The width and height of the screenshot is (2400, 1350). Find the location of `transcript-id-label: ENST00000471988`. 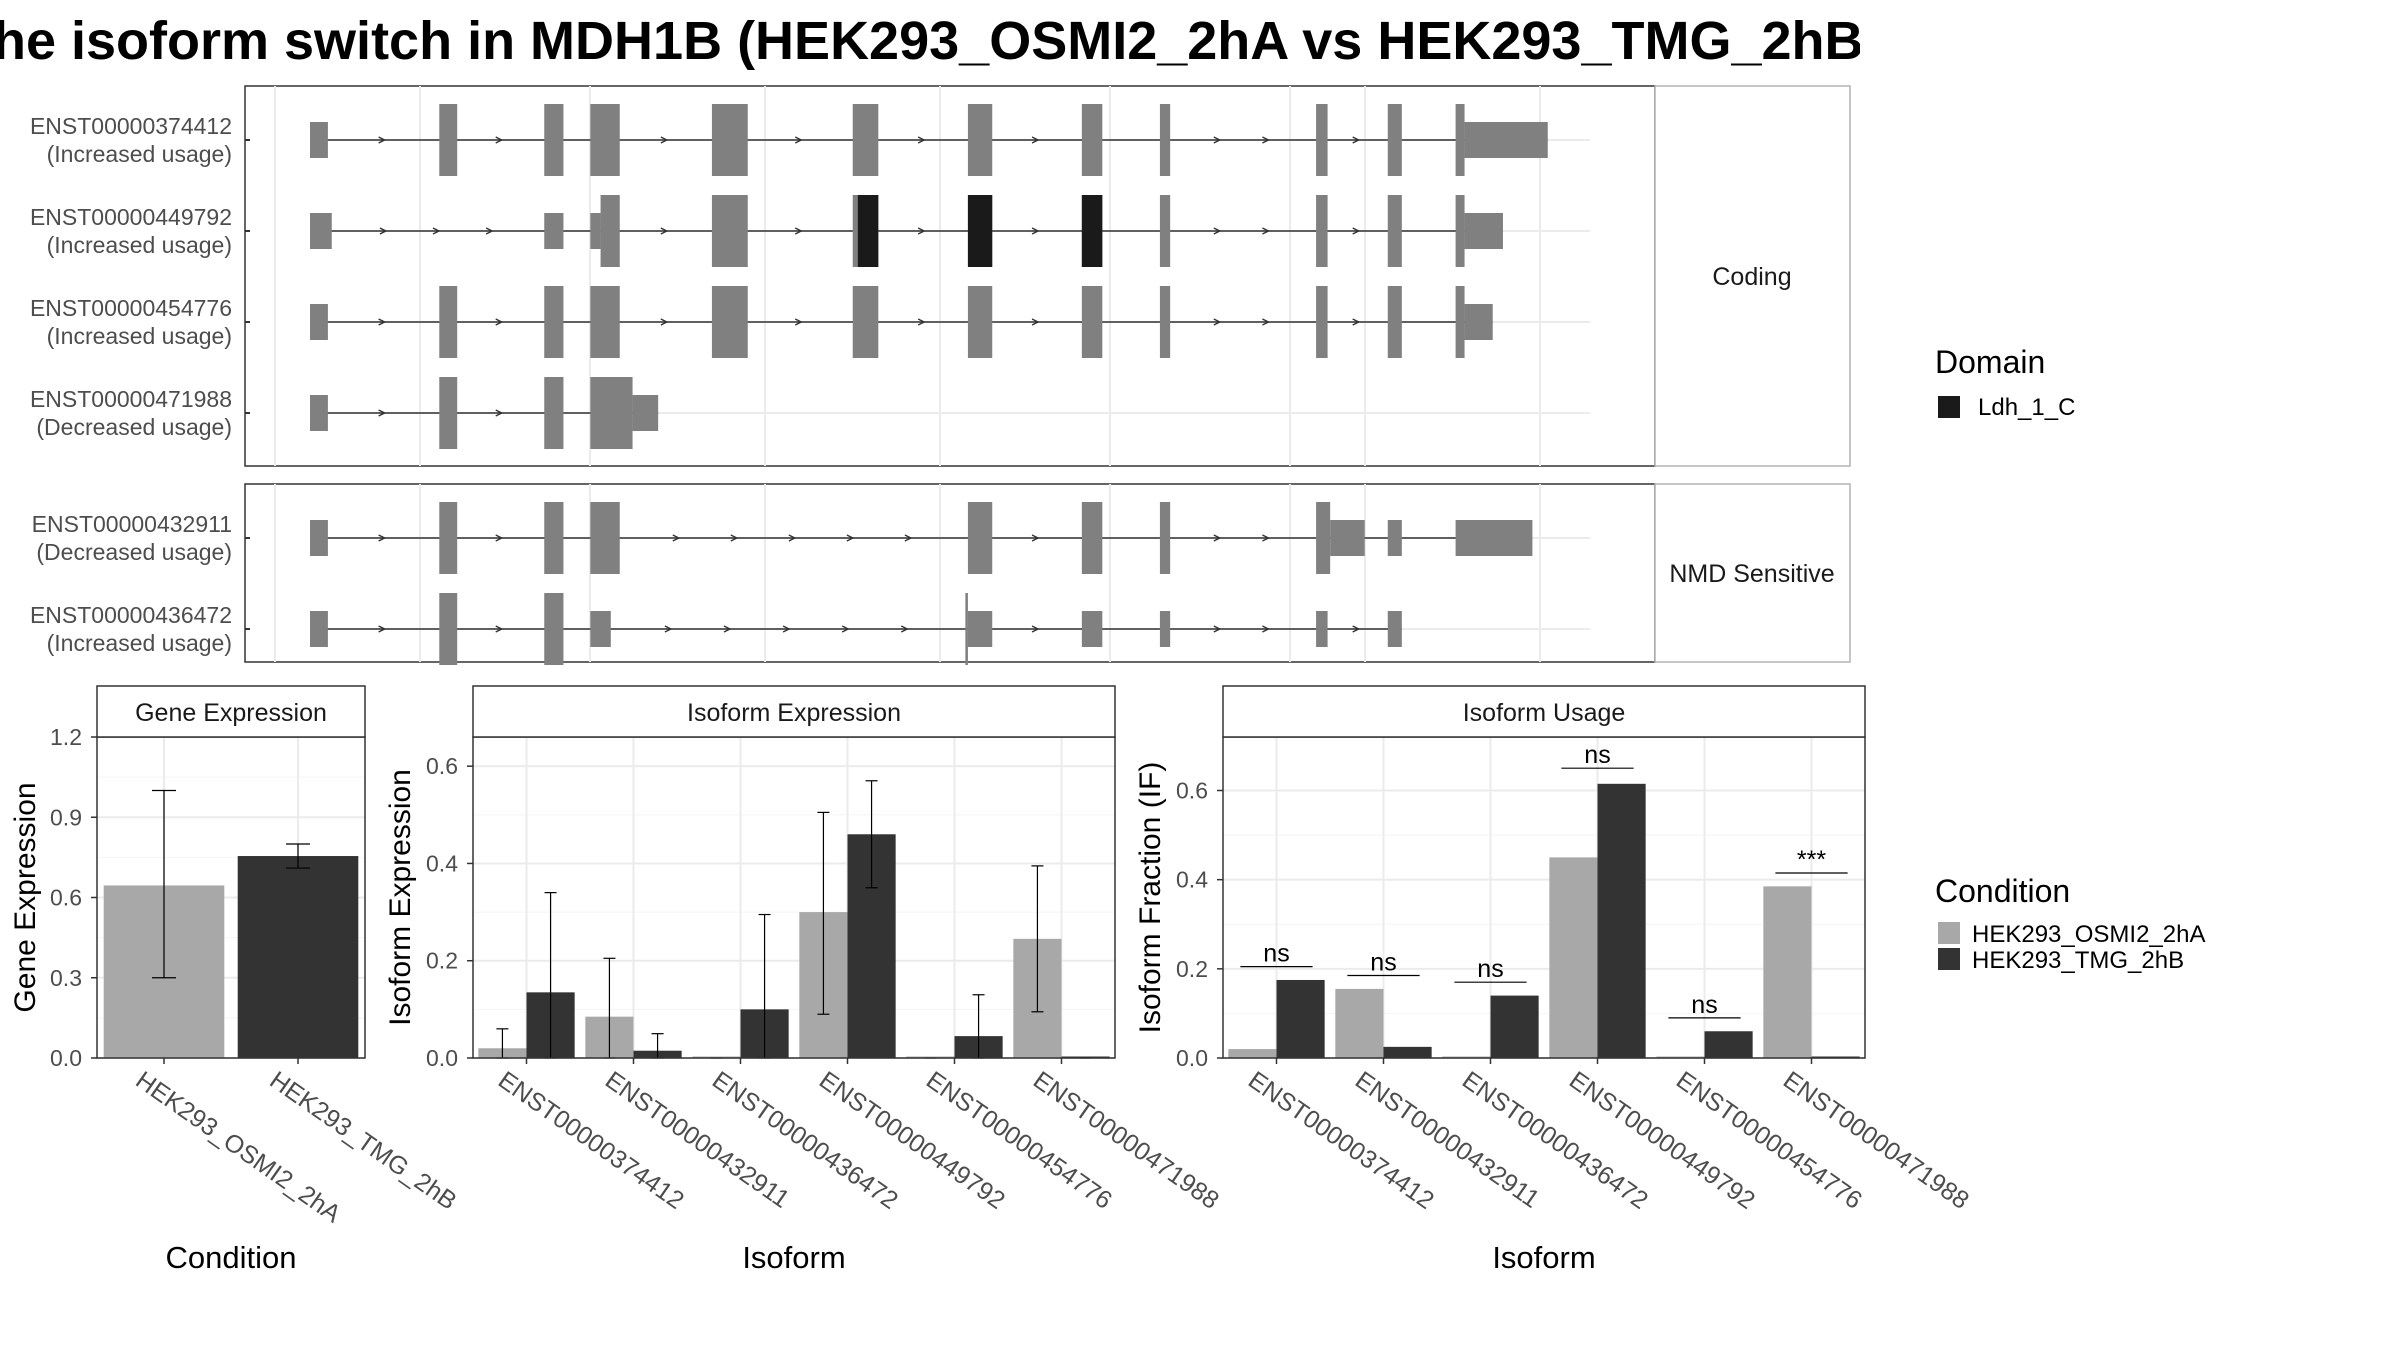

transcript-id-label: ENST00000471988 is located at coordinates (131, 399).